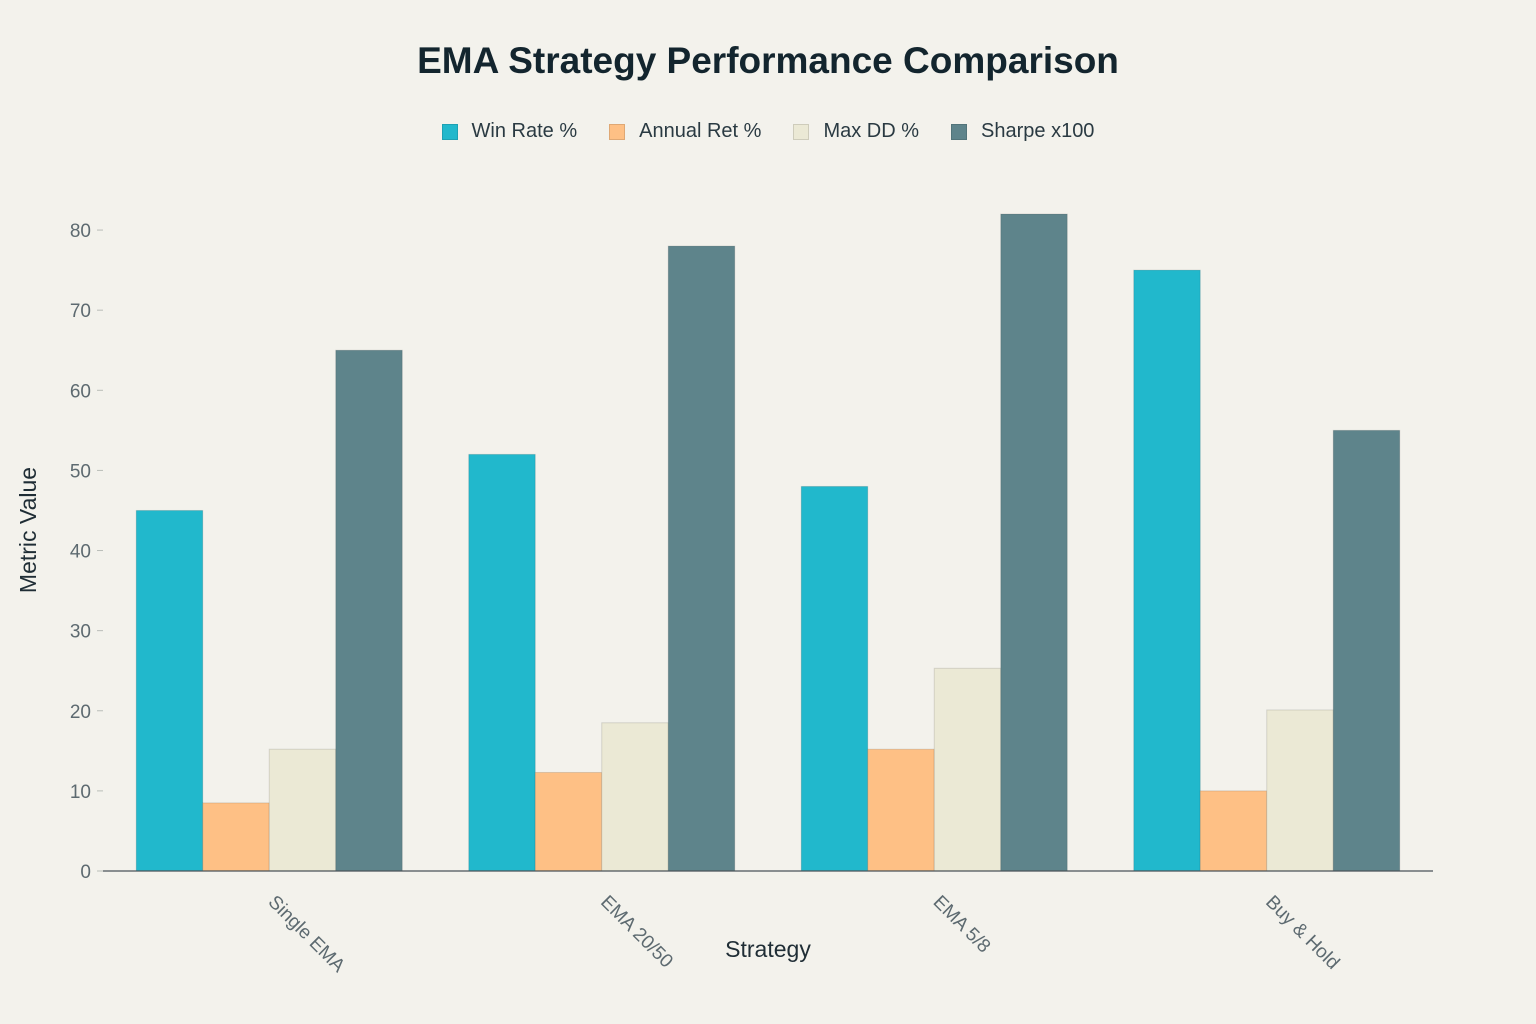 Image resolution: width=1536 pixels, height=1024 pixels. Describe the element at coordinates (636, 932) in the screenshot. I see `x-tick-label: EMA 20/50` at that location.